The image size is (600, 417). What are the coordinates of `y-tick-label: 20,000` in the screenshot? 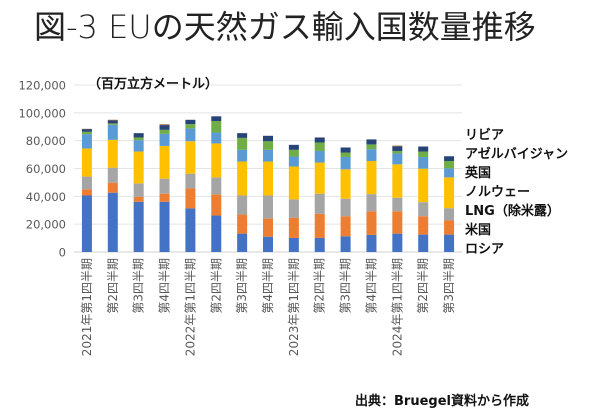 It's located at (46, 225).